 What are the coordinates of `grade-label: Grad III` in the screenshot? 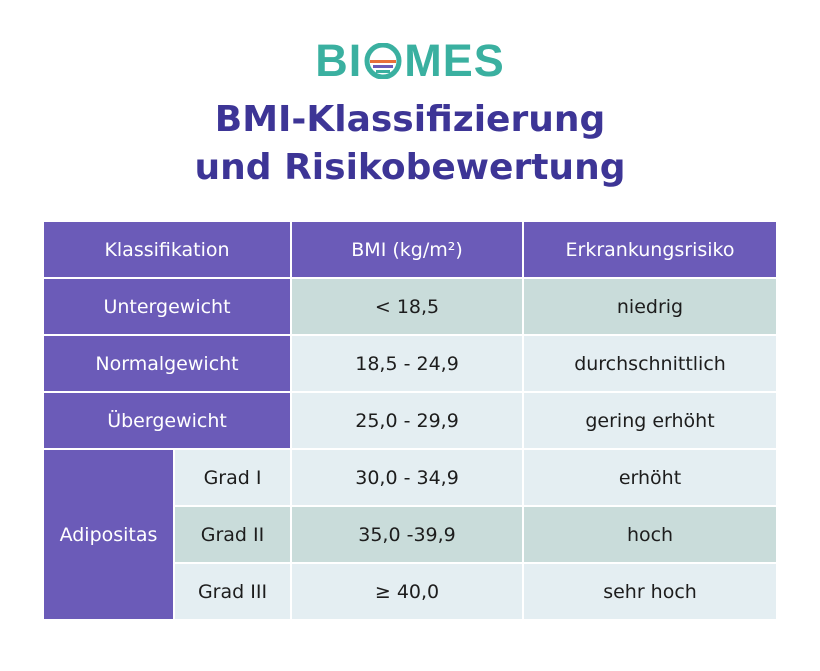 It's located at (234, 592).